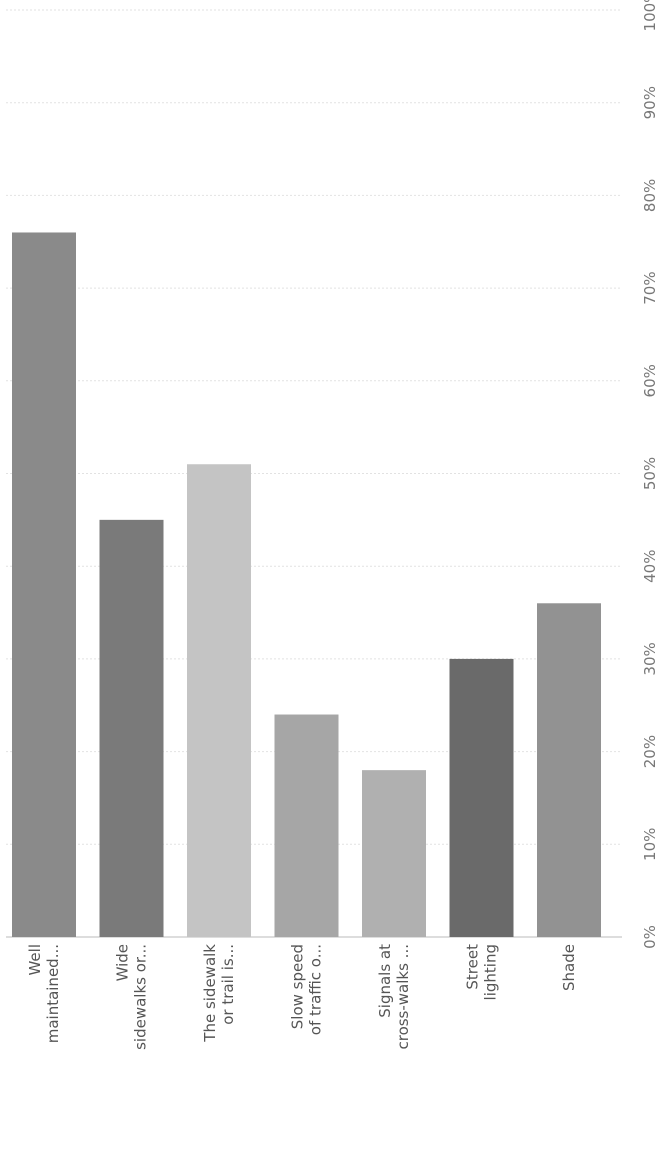 The width and height of the screenshot is (670, 1163). I want to click on tick-label: 40%, so click(650, 566).